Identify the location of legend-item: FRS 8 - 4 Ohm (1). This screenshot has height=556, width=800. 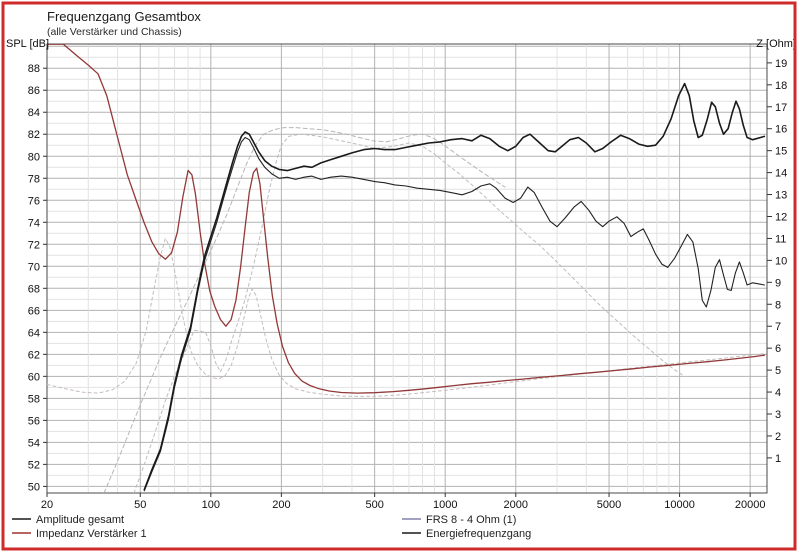
(459, 520).